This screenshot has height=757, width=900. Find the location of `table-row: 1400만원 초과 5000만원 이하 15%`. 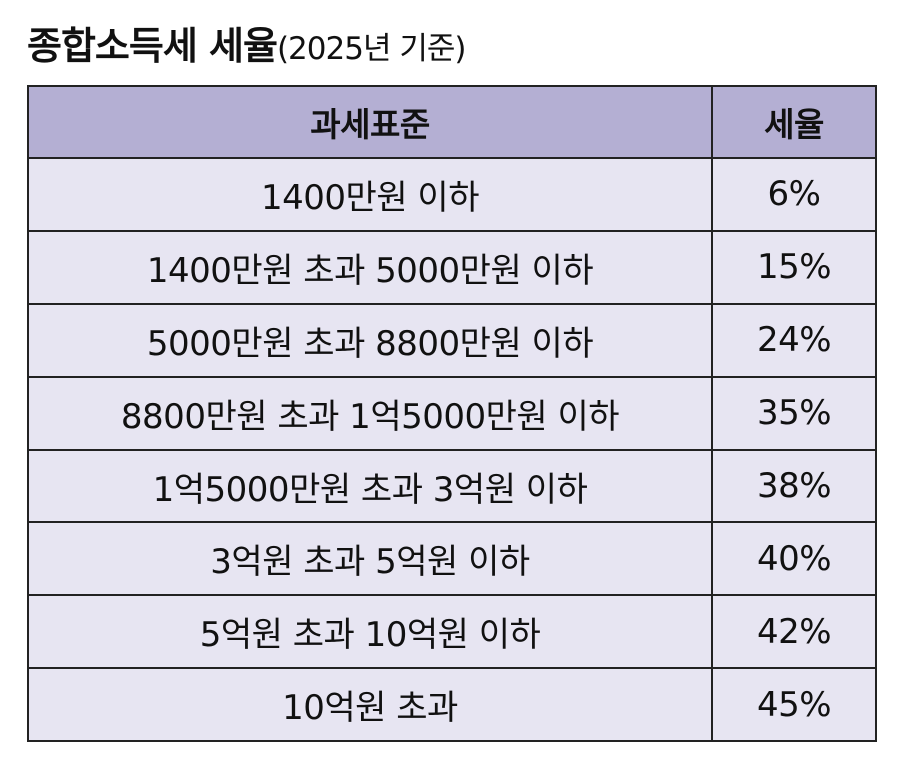

table-row: 1400만원 초과 5000만원 이하 15% is located at coordinates (452, 267).